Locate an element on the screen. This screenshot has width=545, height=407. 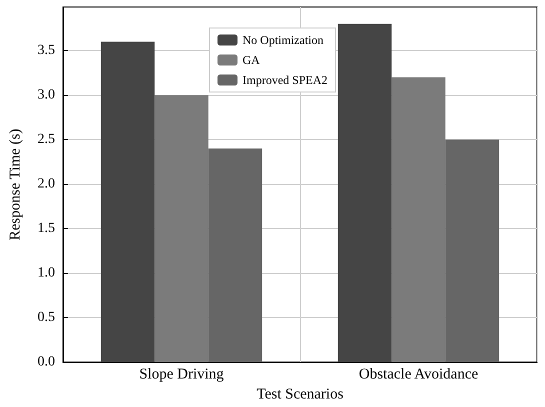
x-axis-title: Test Scenarios is located at coordinates (300, 394).